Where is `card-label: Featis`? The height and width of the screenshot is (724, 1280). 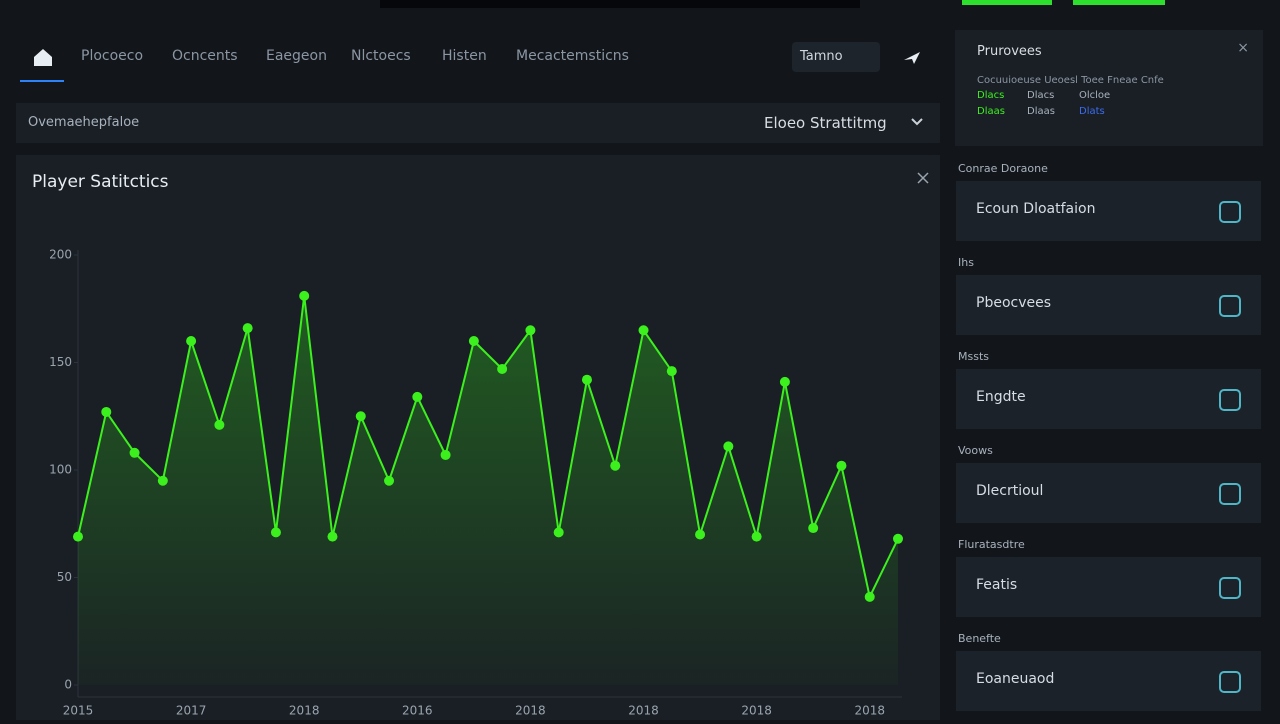 card-label: Featis is located at coordinates (997, 585).